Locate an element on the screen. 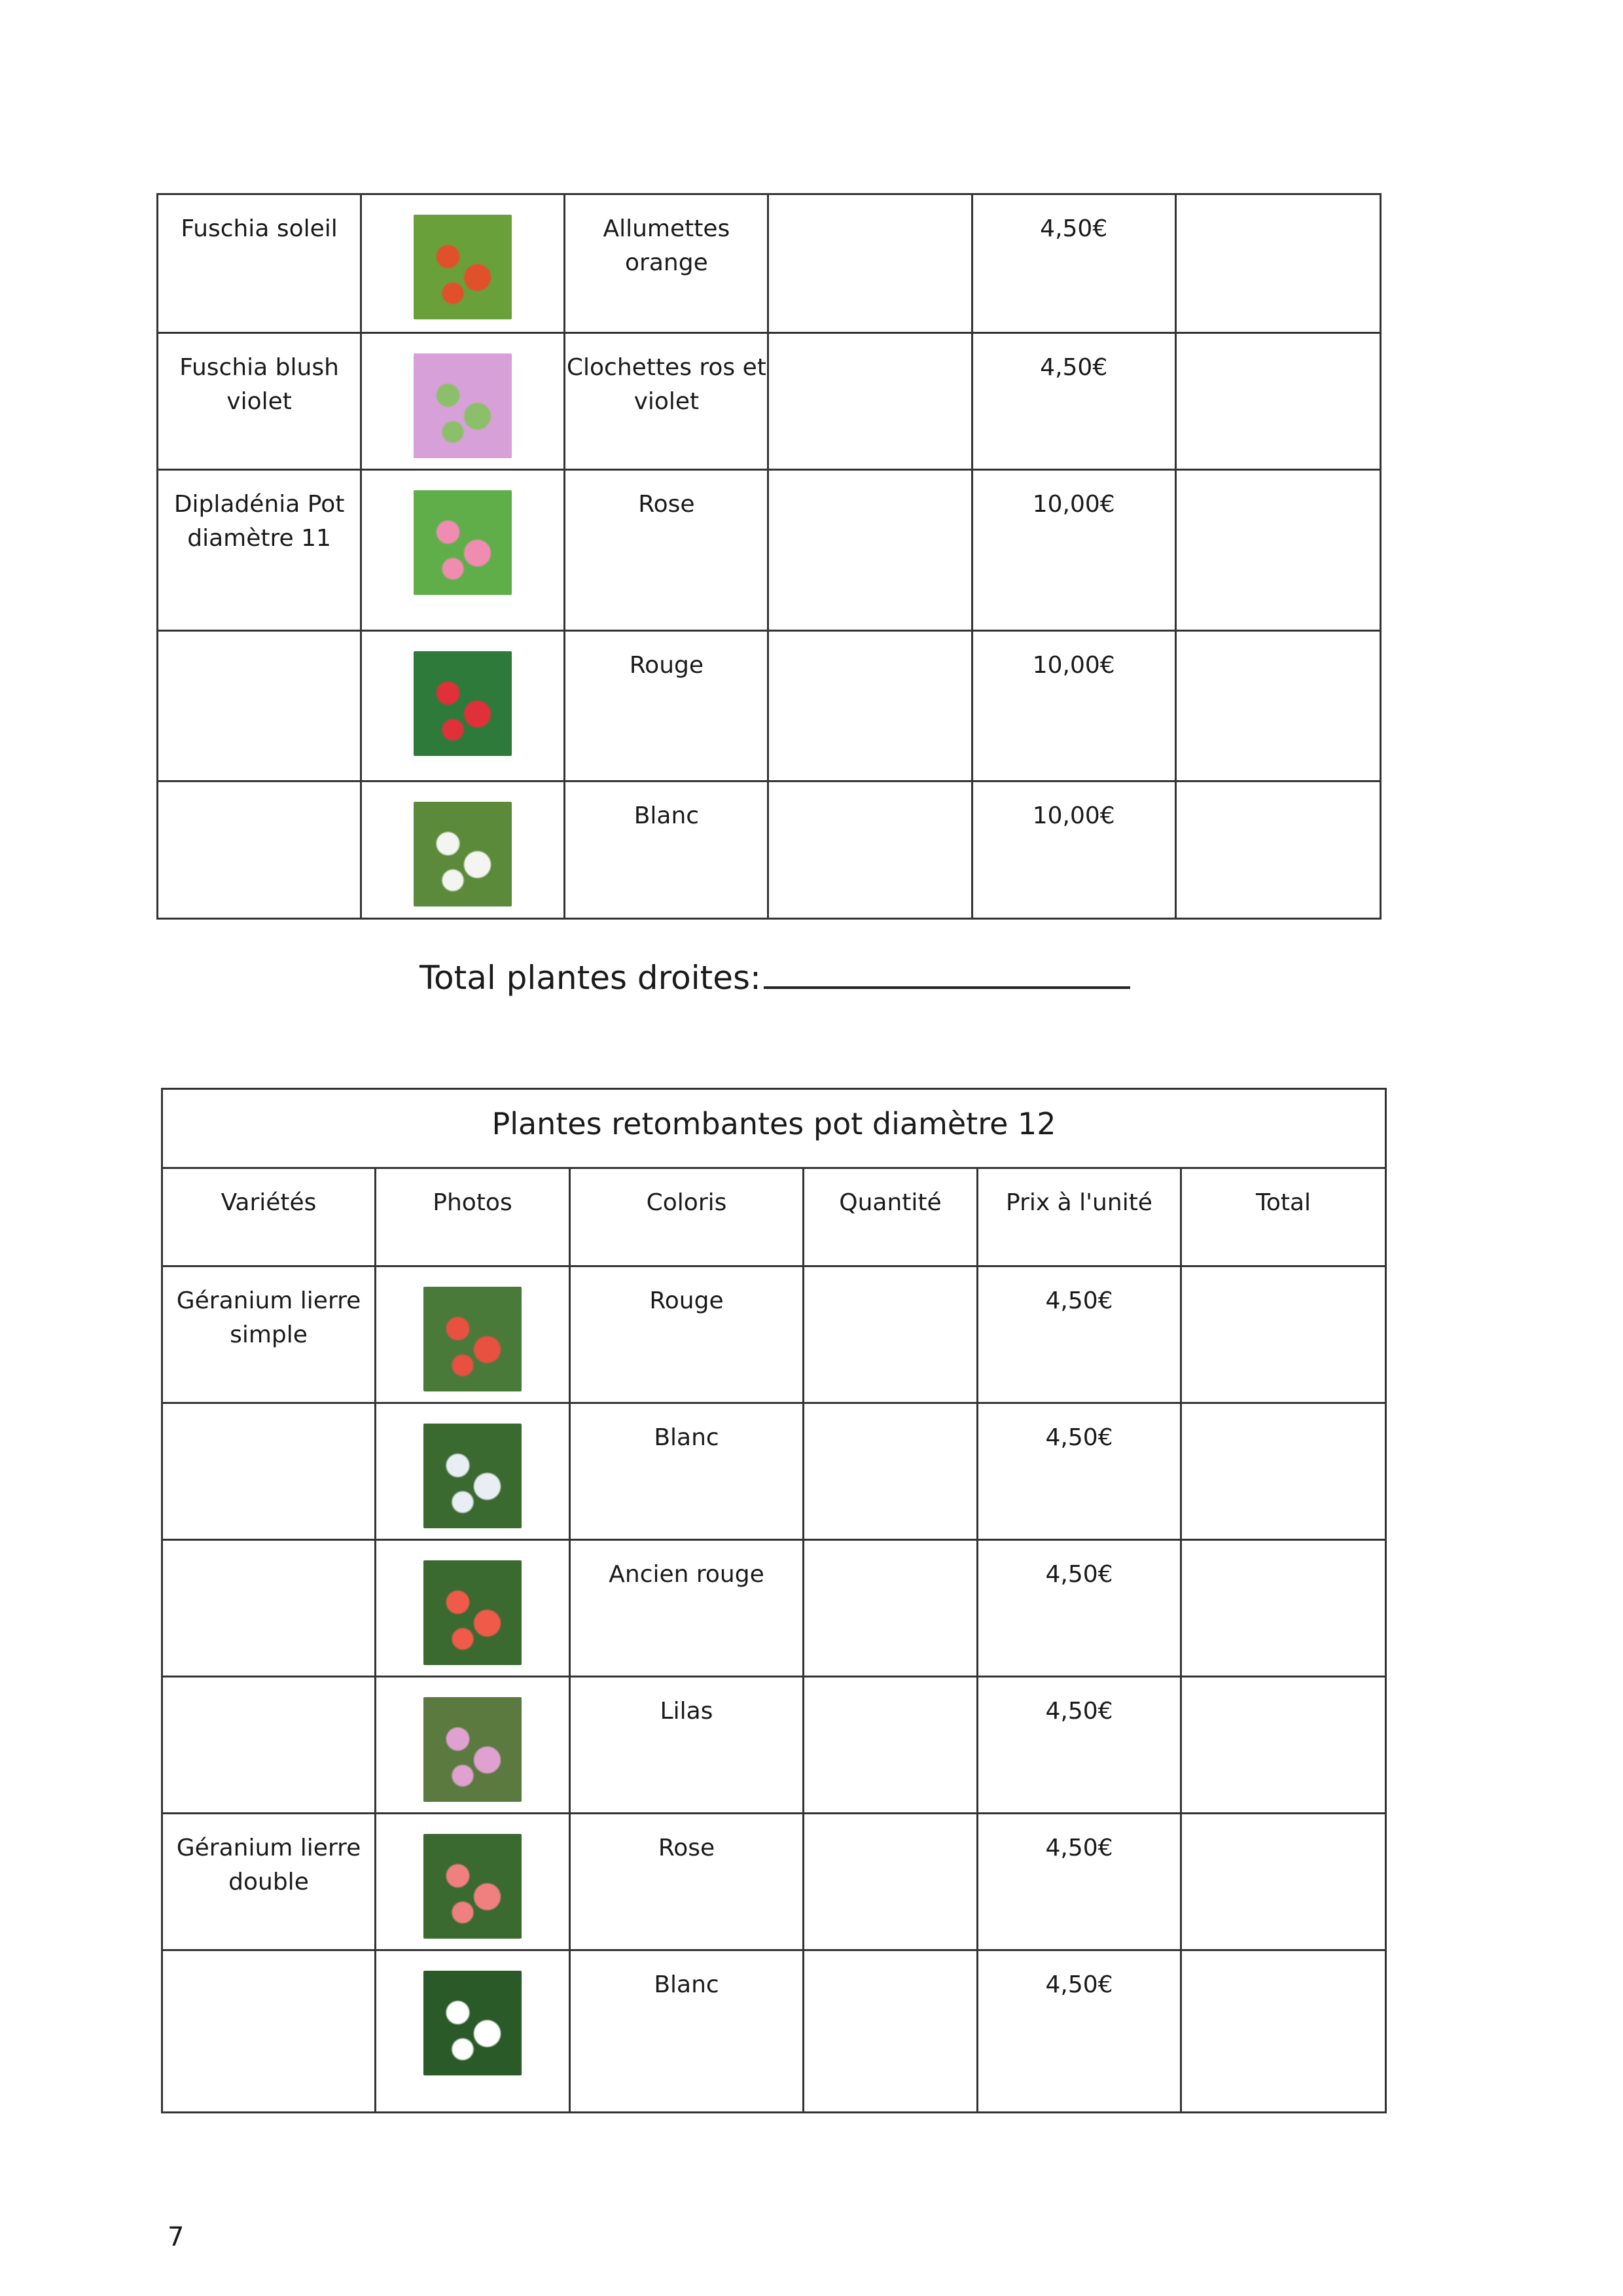 The height and width of the screenshot is (2296, 1623). table-row: Géranium lierre simple Rouge 4,50€ is located at coordinates (774, 1334).